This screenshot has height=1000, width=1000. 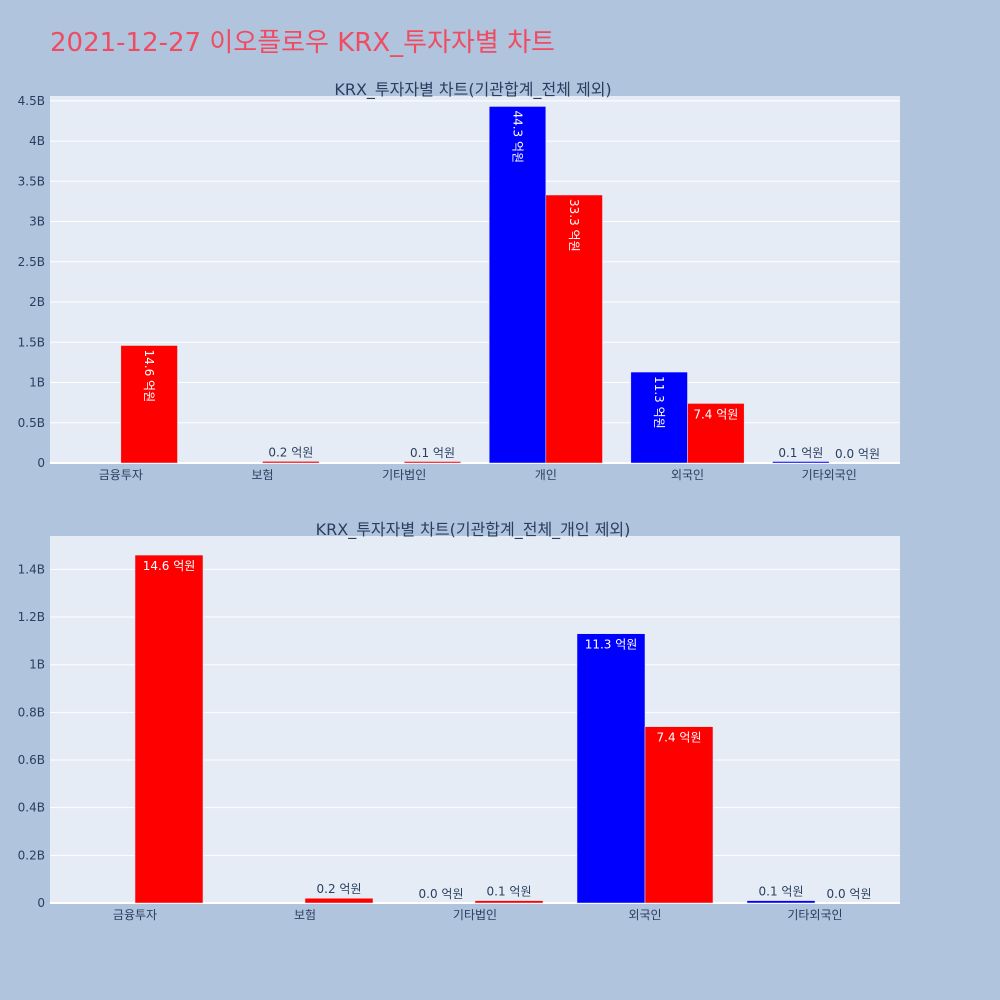 I want to click on y-tick-label: 3.5B, so click(x=31, y=181).